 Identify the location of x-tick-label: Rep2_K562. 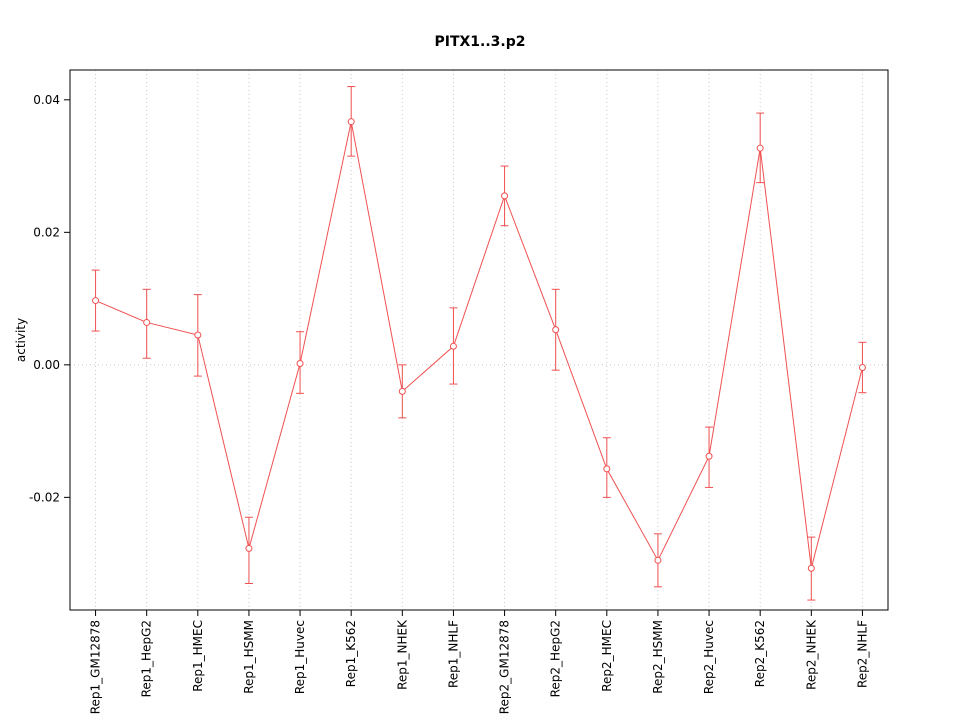
(760, 653).